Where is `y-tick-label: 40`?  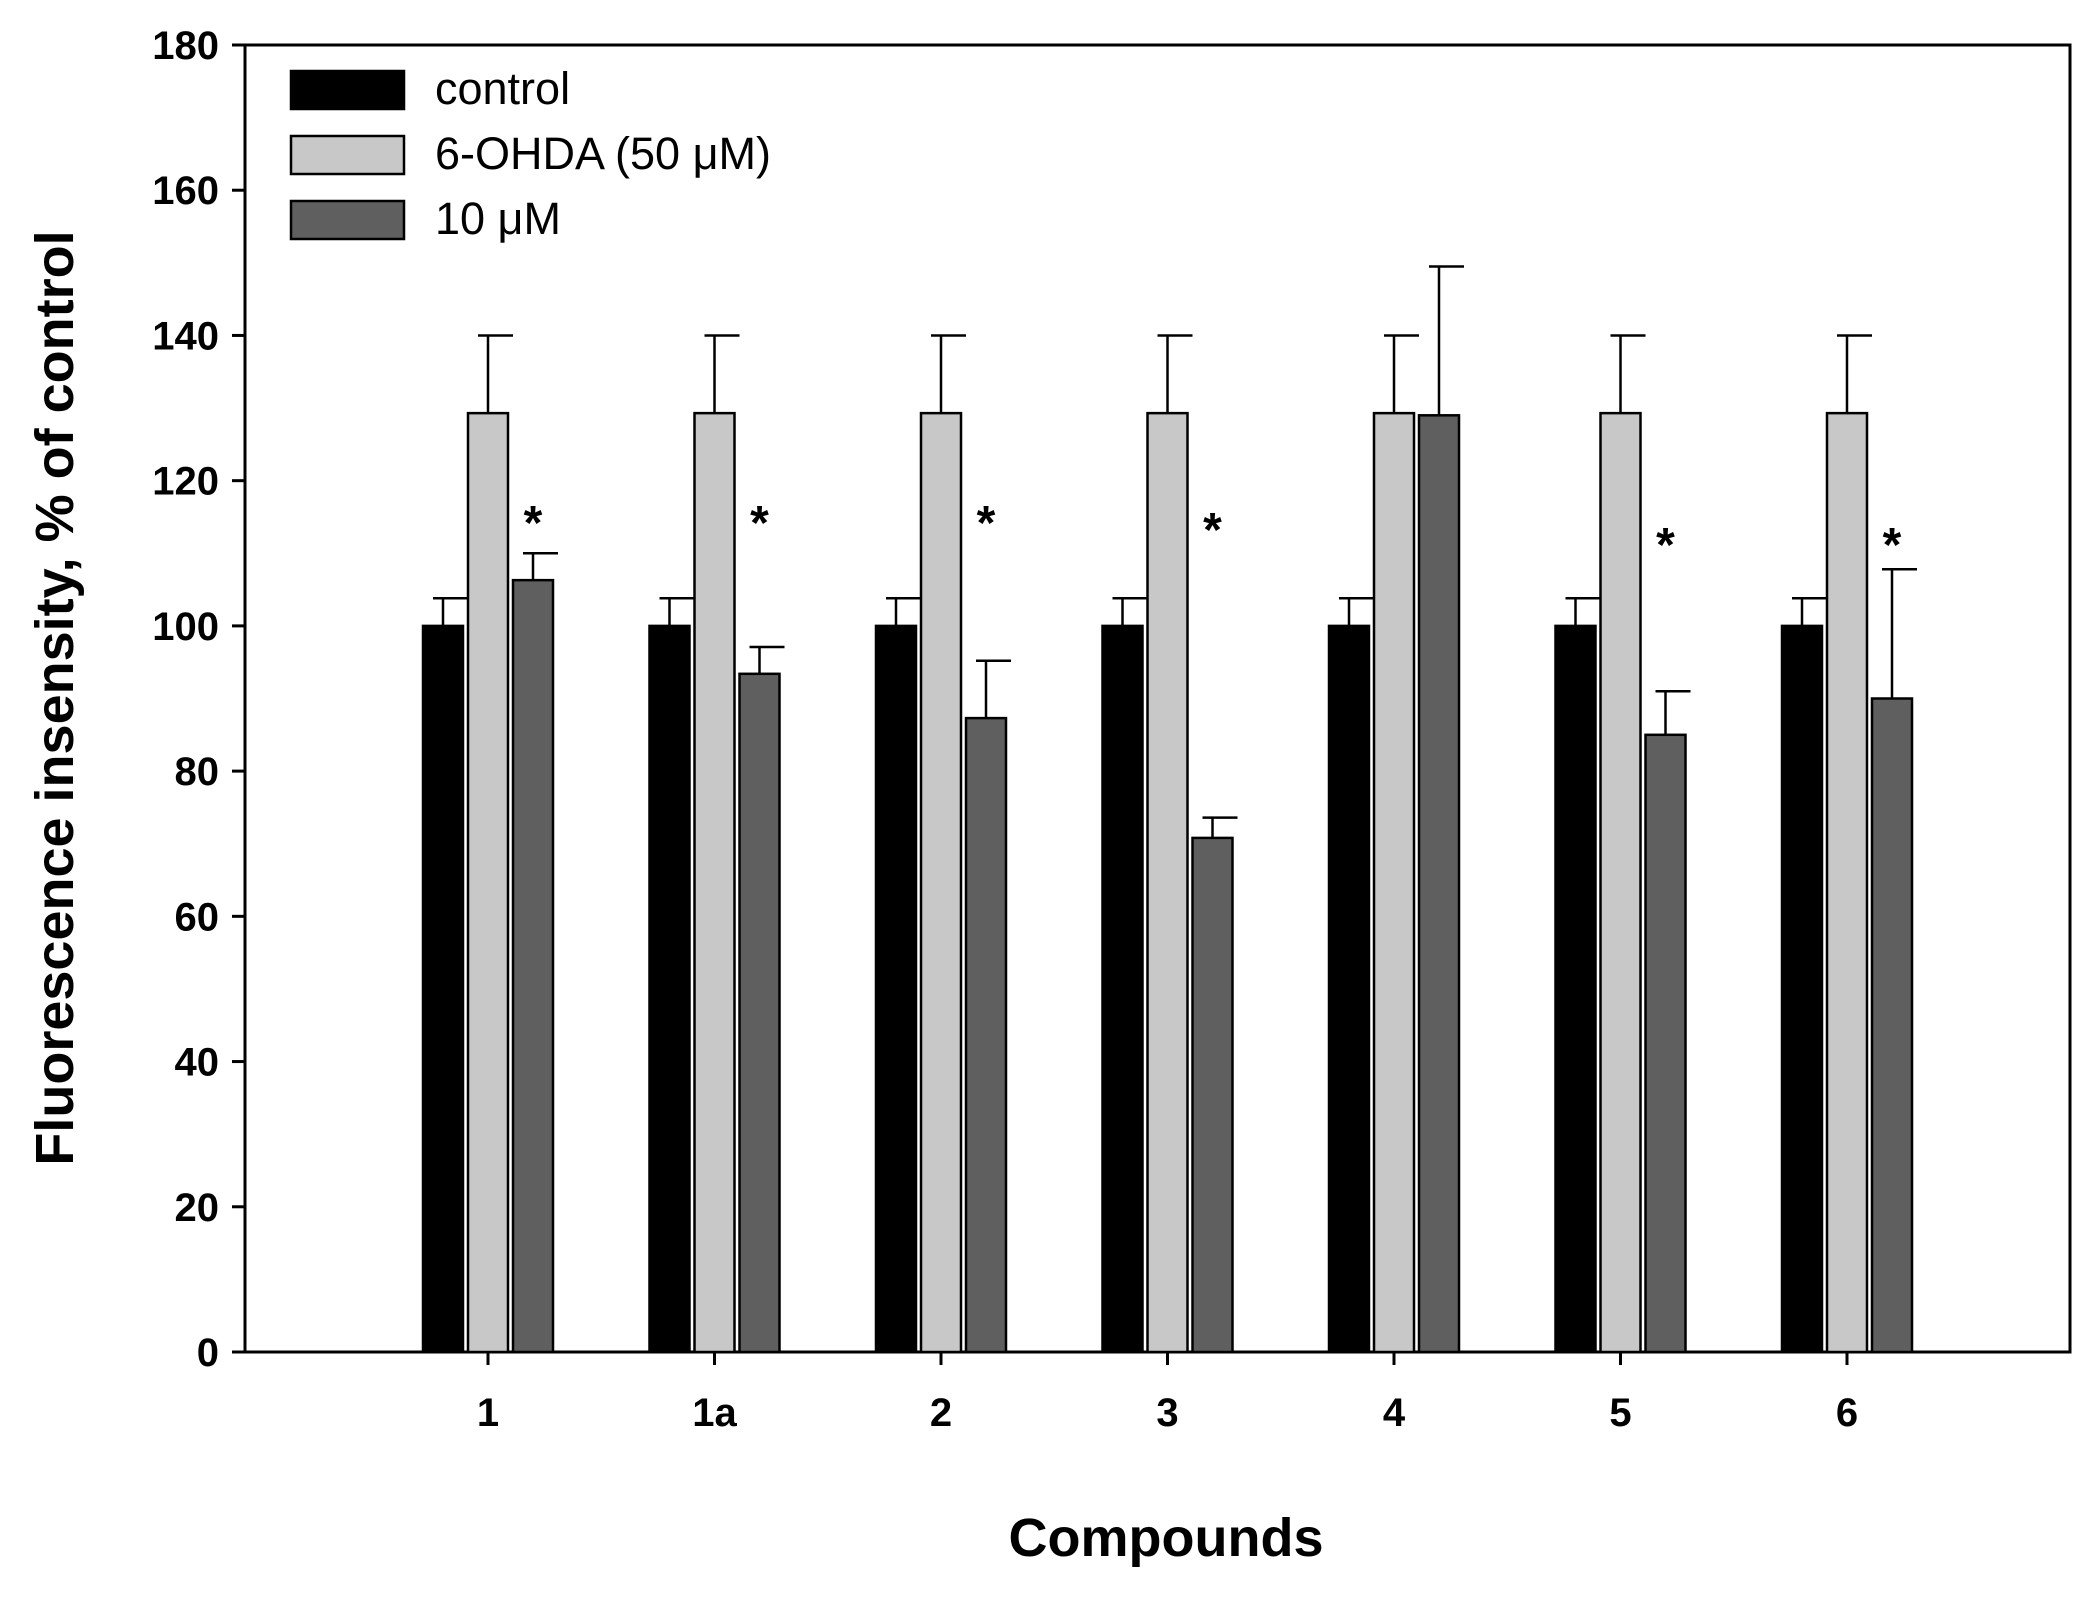 y-tick-label: 40 is located at coordinates (197, 1063).